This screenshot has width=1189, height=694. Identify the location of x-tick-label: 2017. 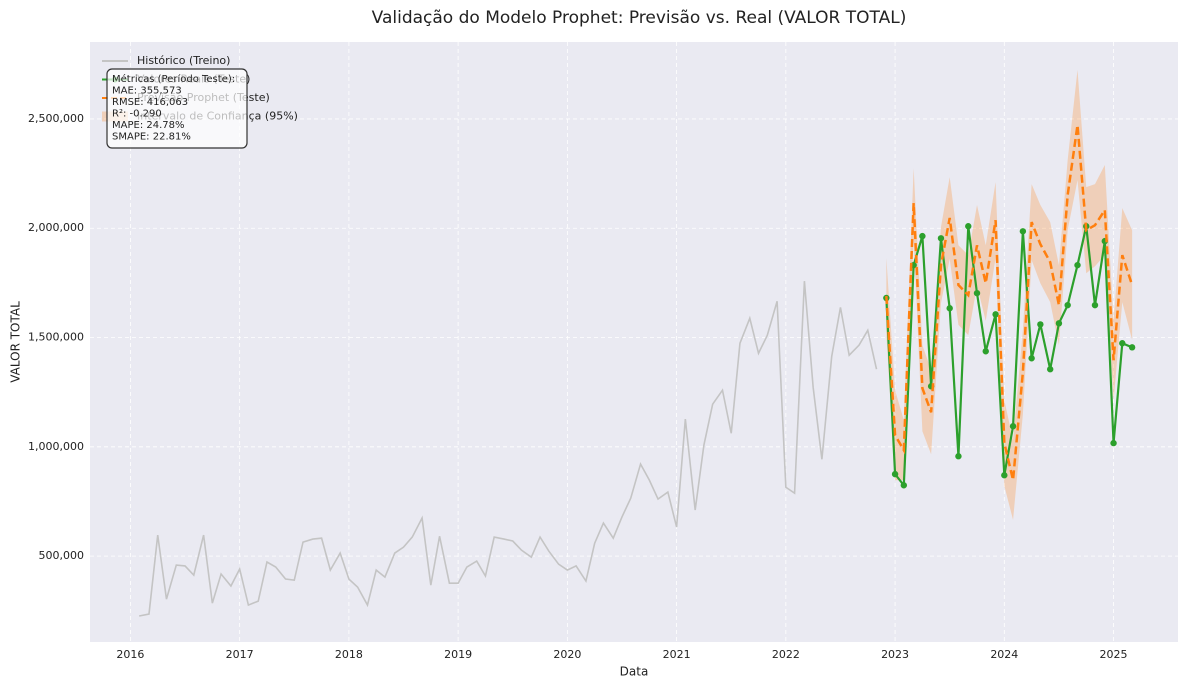
(240, 654).